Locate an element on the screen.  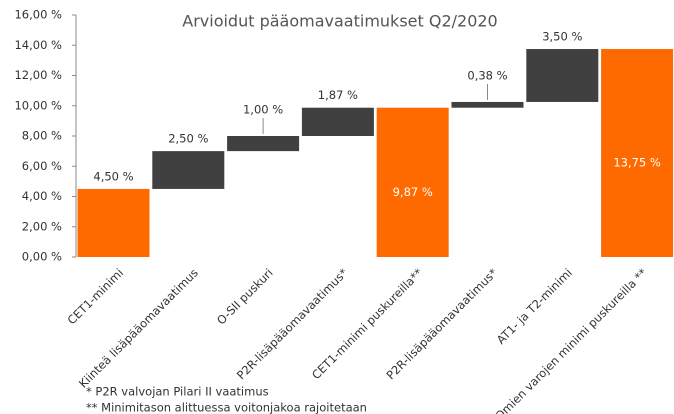
y-tick-label: 2,00 % is located at coordinates (42, 226).